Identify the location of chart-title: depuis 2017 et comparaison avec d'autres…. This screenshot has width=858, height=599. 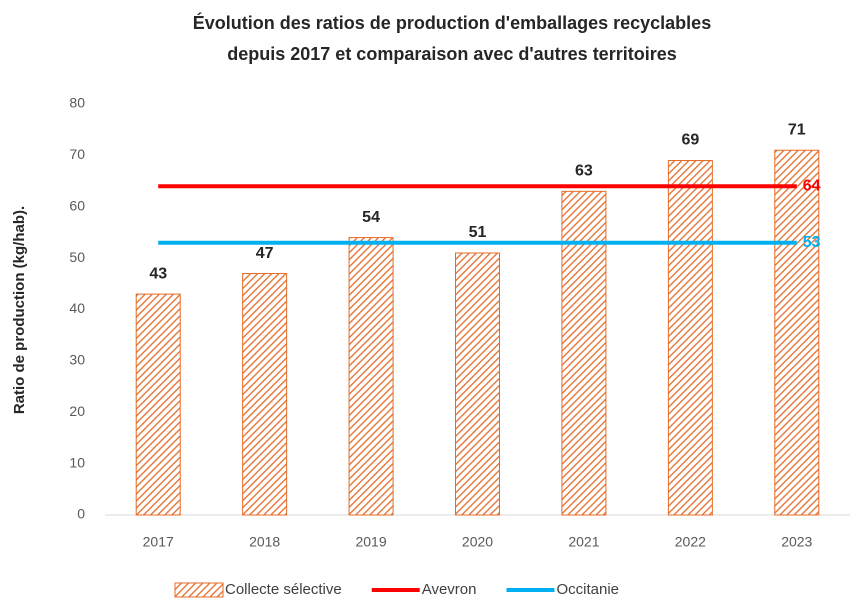
(451, 54).